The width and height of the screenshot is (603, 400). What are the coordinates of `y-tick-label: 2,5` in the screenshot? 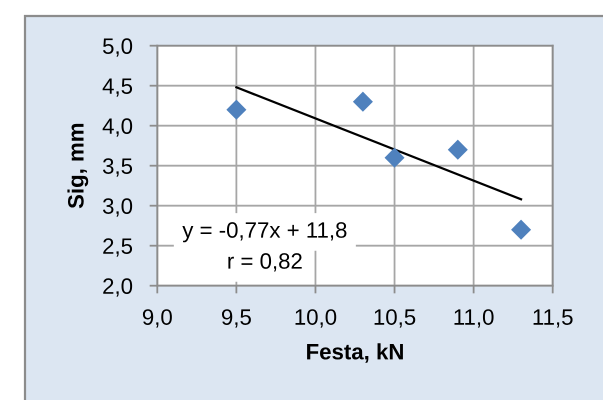 It's located at (117, 247).